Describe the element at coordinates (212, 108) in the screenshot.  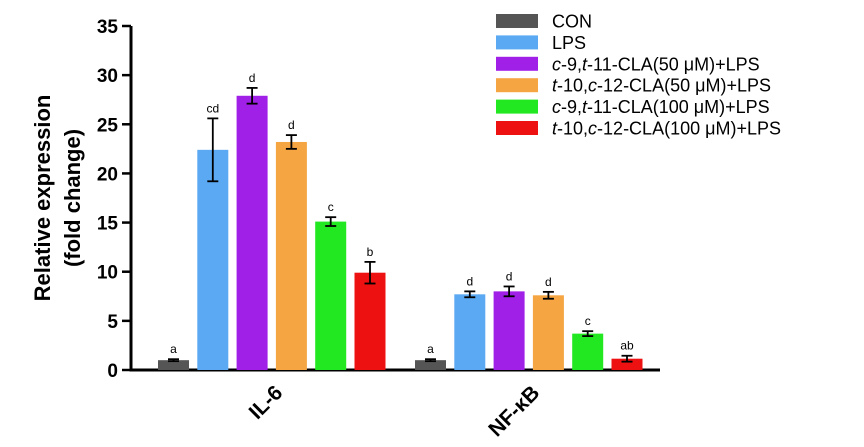
I see `significance-label: cd` at that location.